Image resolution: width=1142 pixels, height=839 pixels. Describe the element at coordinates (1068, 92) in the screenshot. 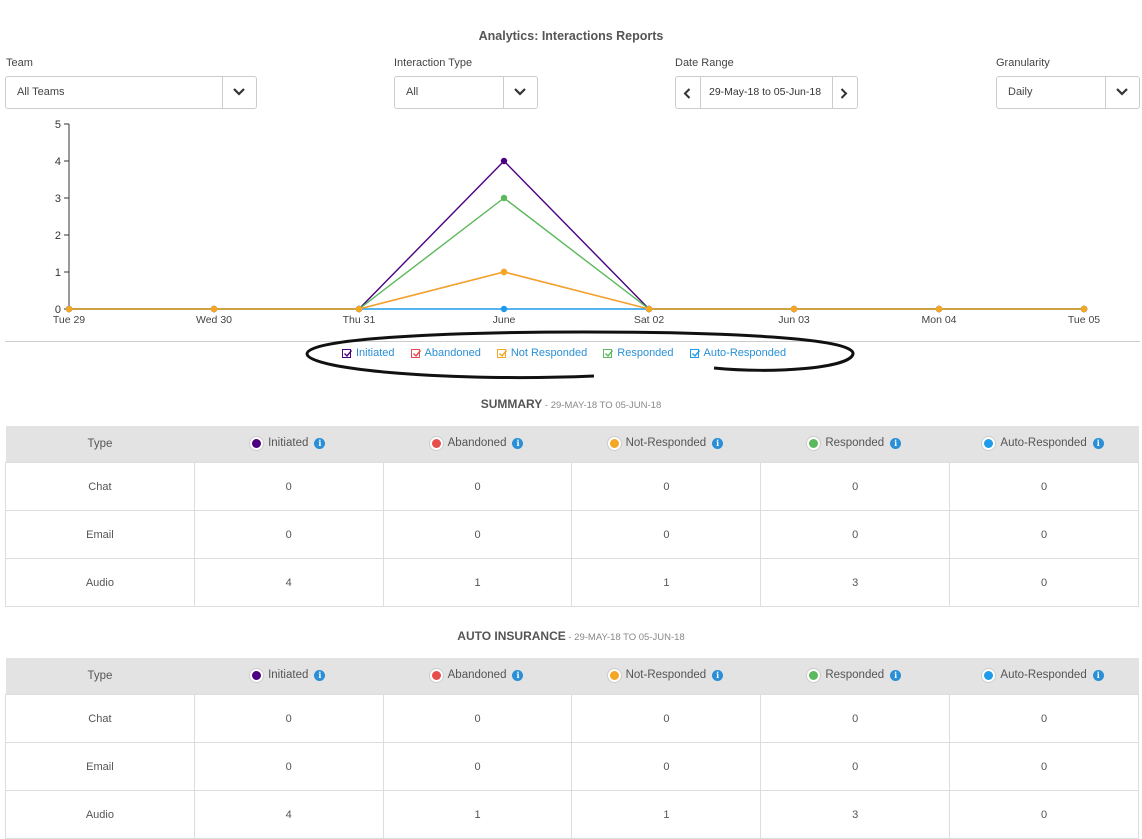

I see `granularity-select: Daily` at that location.